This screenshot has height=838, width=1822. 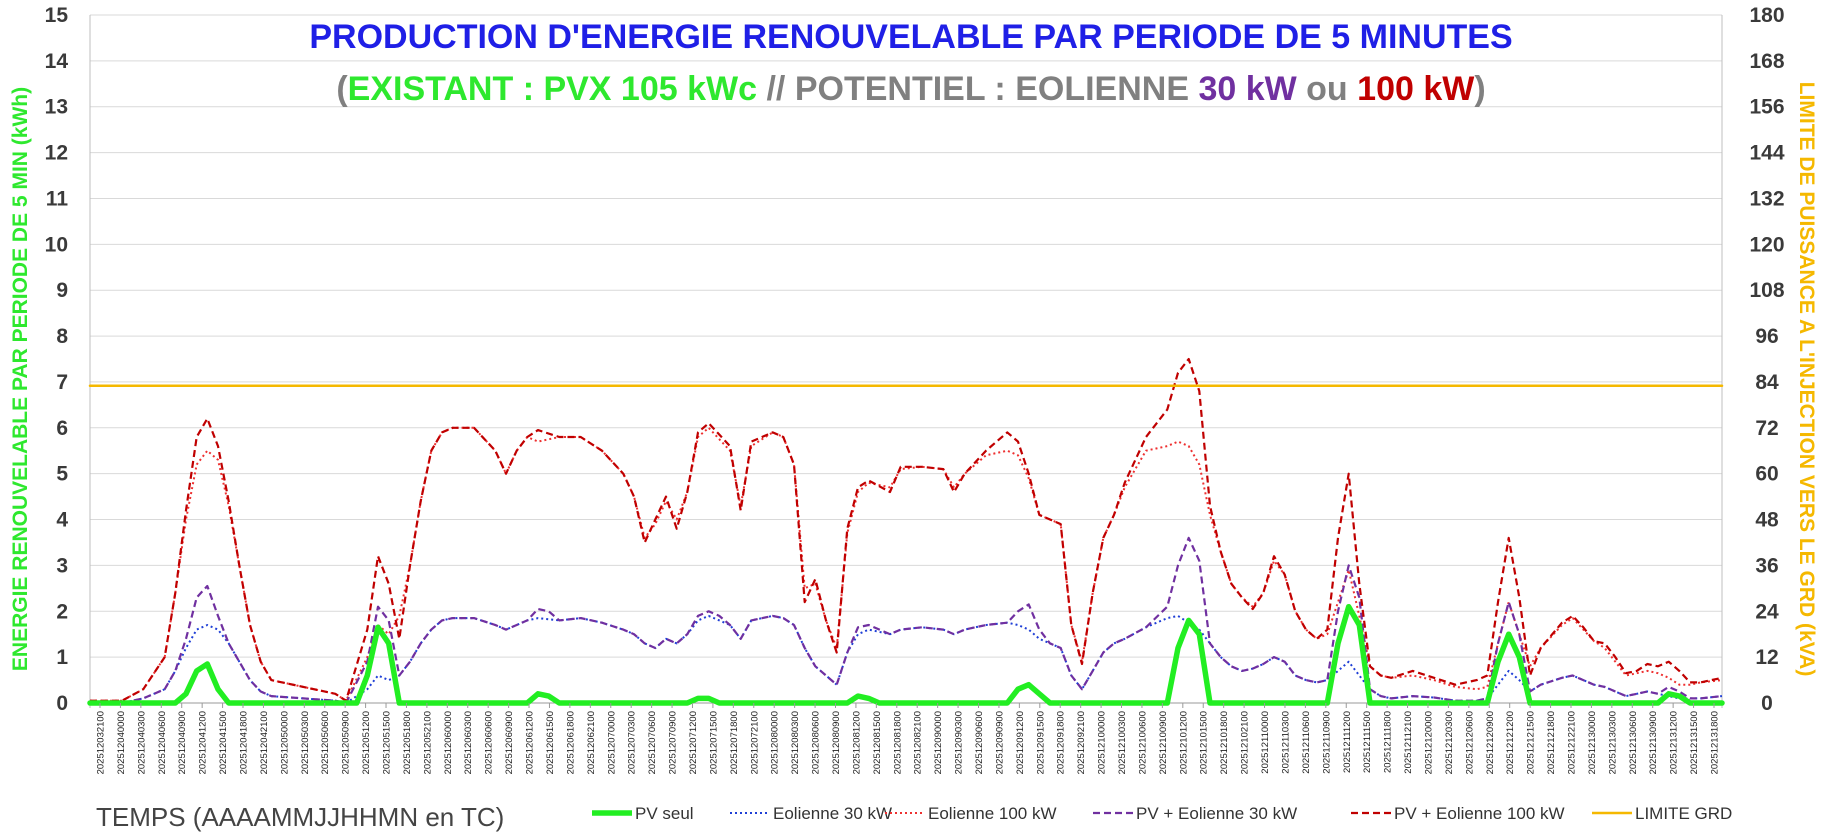 What do you see at coordinates (1766, 359) in the screenshot?
I see `y-axis-right: 0 12 24 36 48 60 72 84 96 108 120 132 144 156 168 180` at bounding box center [1766, 359].